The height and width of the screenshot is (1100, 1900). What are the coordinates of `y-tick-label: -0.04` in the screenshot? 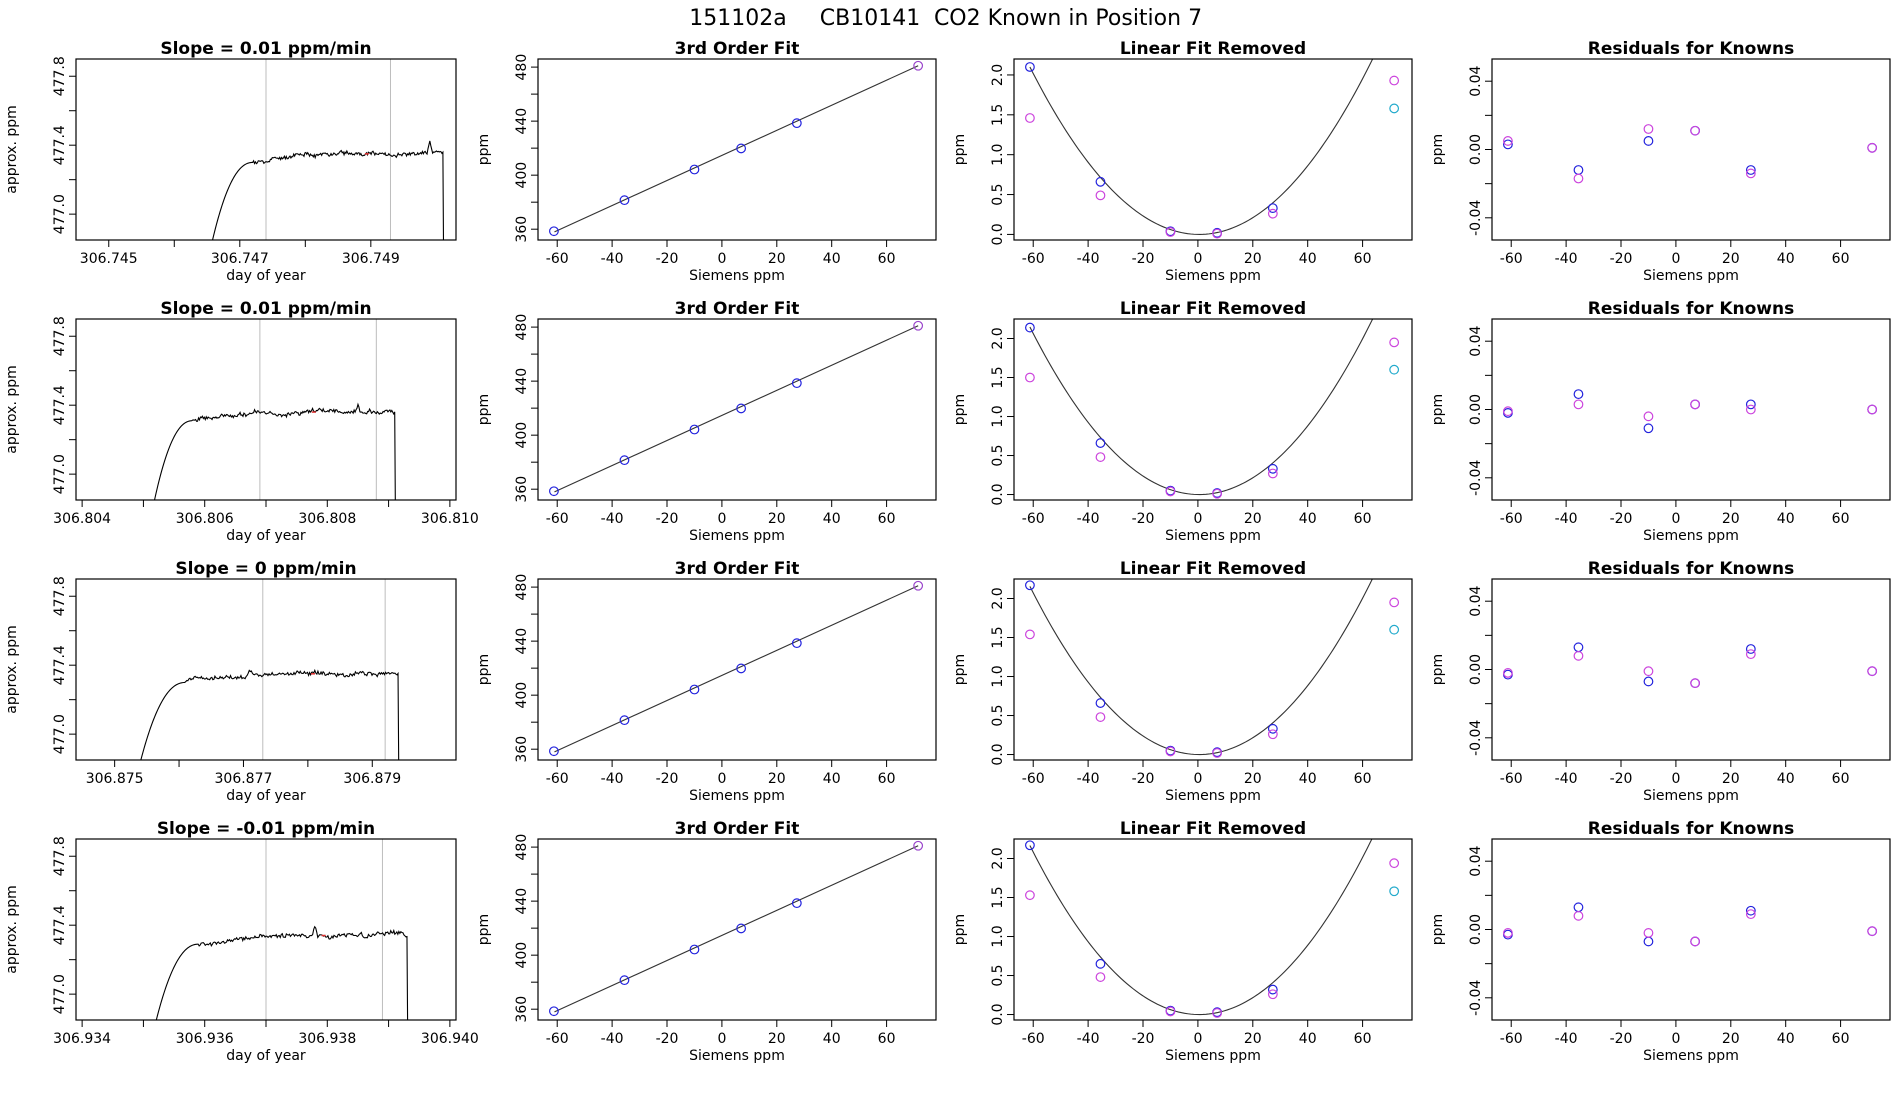 It's located at (1476, 218).